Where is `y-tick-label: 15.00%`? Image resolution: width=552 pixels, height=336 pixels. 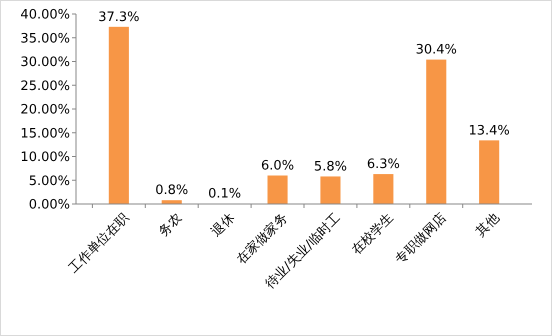
y-tick-label: 15.00% is located at coordinates (45, 134).